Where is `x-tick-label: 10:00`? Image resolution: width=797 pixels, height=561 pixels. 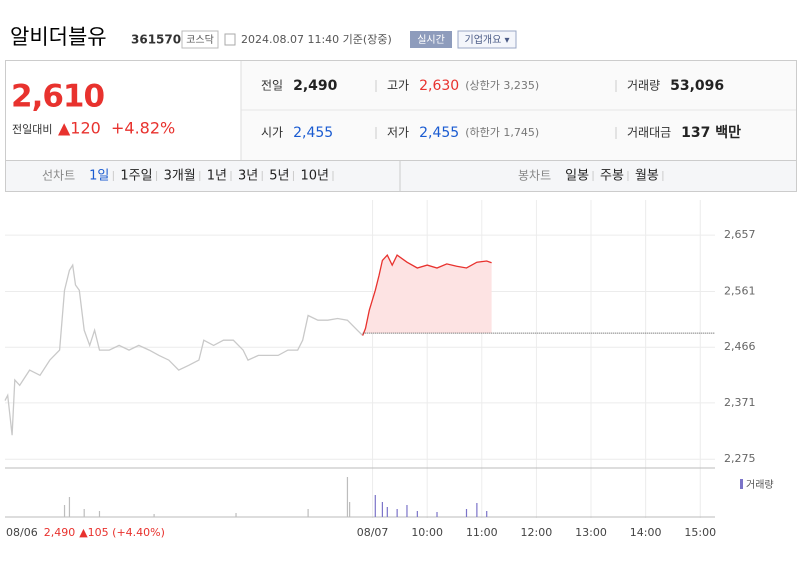
x-tick-label: 10:00 is located at coordinates (427, 532).